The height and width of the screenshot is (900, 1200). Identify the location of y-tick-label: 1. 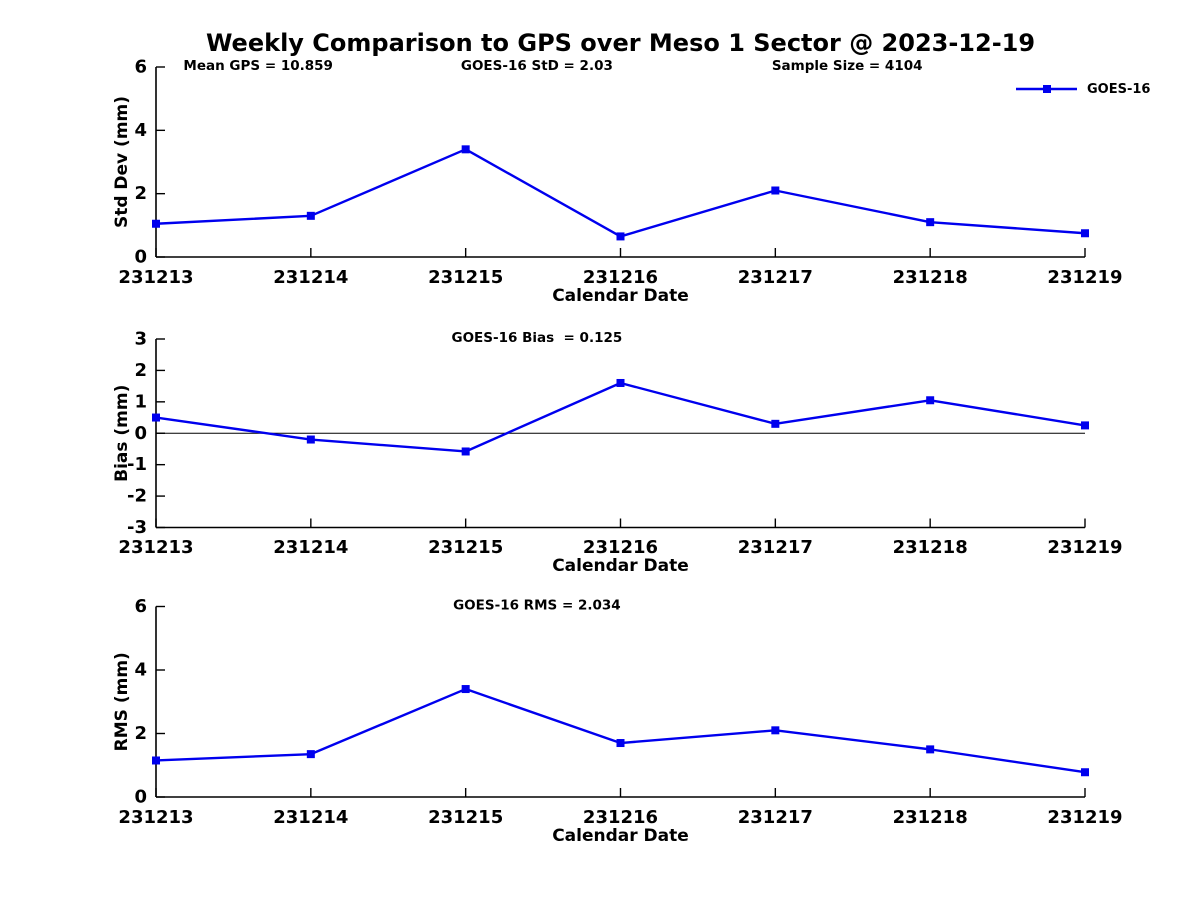
(140, 401).